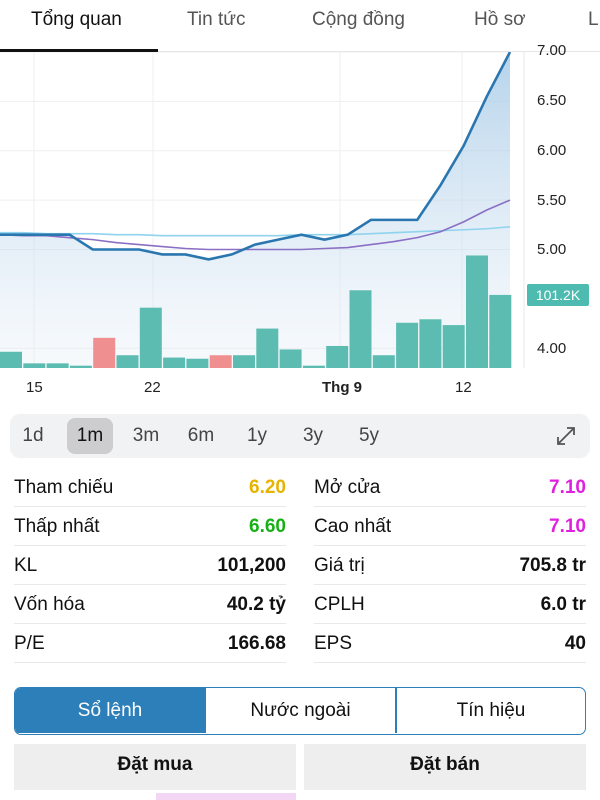 The width and height of the screenshot is (600, 800). I want to click on ma-fast-line, so click(255, 225).